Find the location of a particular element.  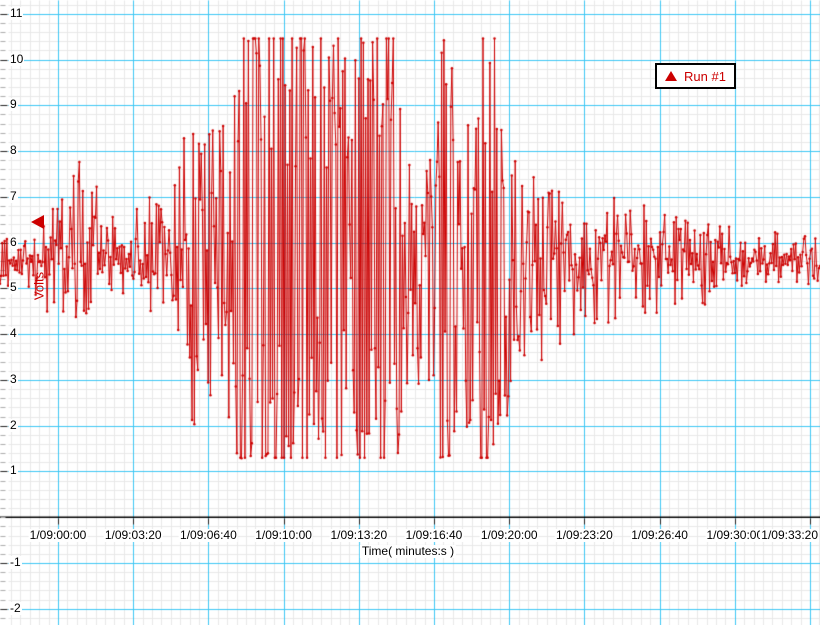

y-tick-label: 3 is located at coordinates (13, 378).